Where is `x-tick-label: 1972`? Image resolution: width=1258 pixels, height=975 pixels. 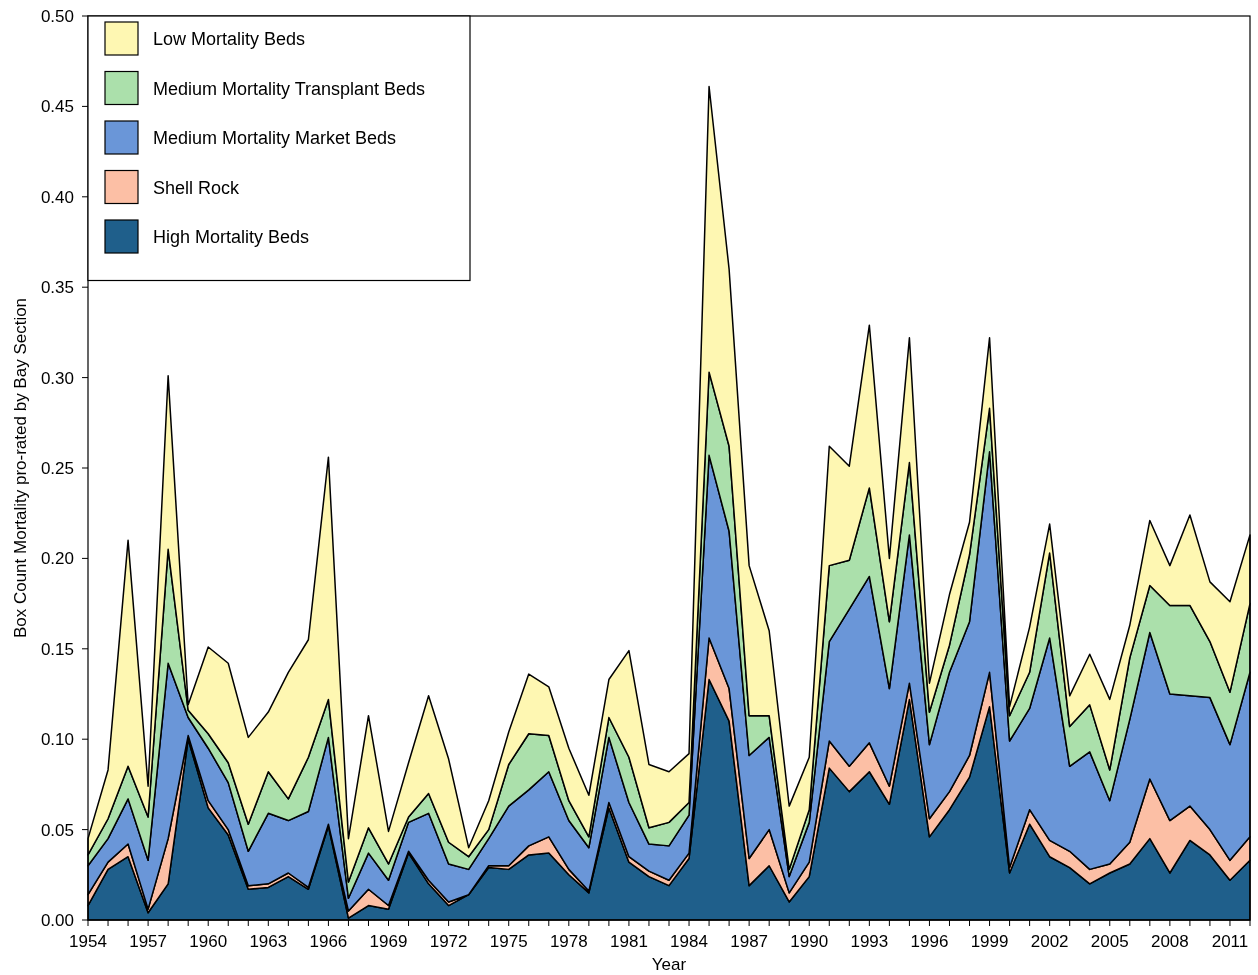 x-tick-label: 1972 is located at coordinates (448, 941).